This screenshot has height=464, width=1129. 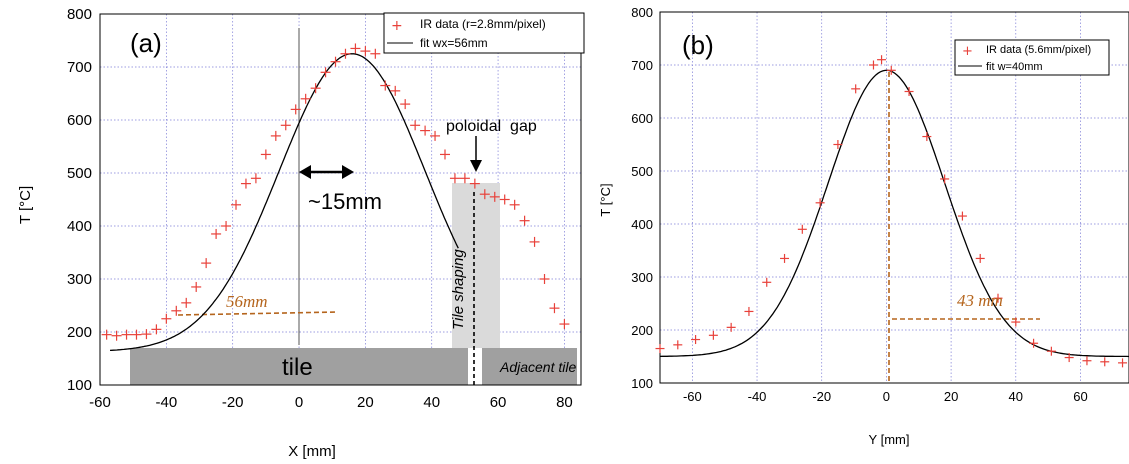 What do you see at coordinates (889, 439) in the screenshot?
I see `b-xlabel: Y [mm]` at bounding box center [889, 439].